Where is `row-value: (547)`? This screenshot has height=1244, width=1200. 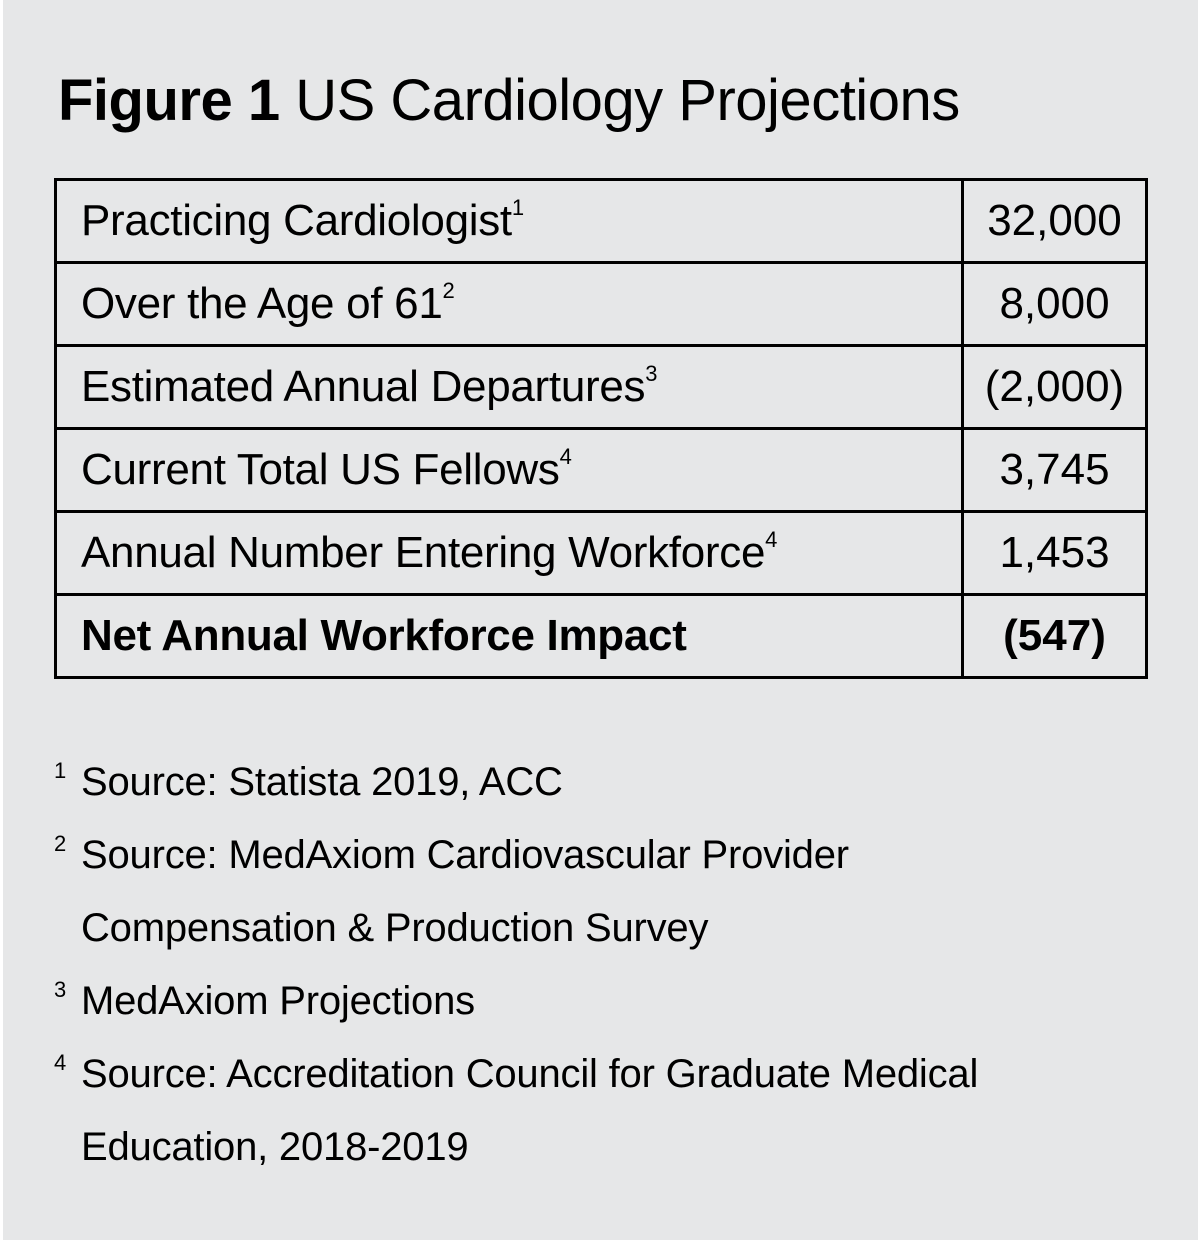 row-value: (547) is located at coordinates (1054, 636).